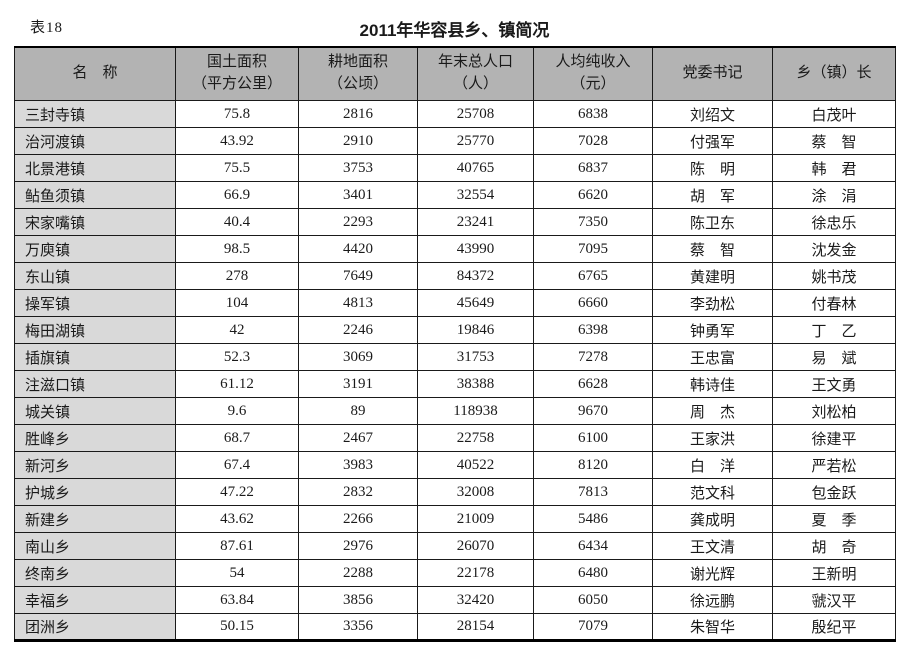 The image size is (909, 664). Describe the element at coordinates (358, 249) in the screenshot. I see `cultivated-area-cell: 4420` at that location.